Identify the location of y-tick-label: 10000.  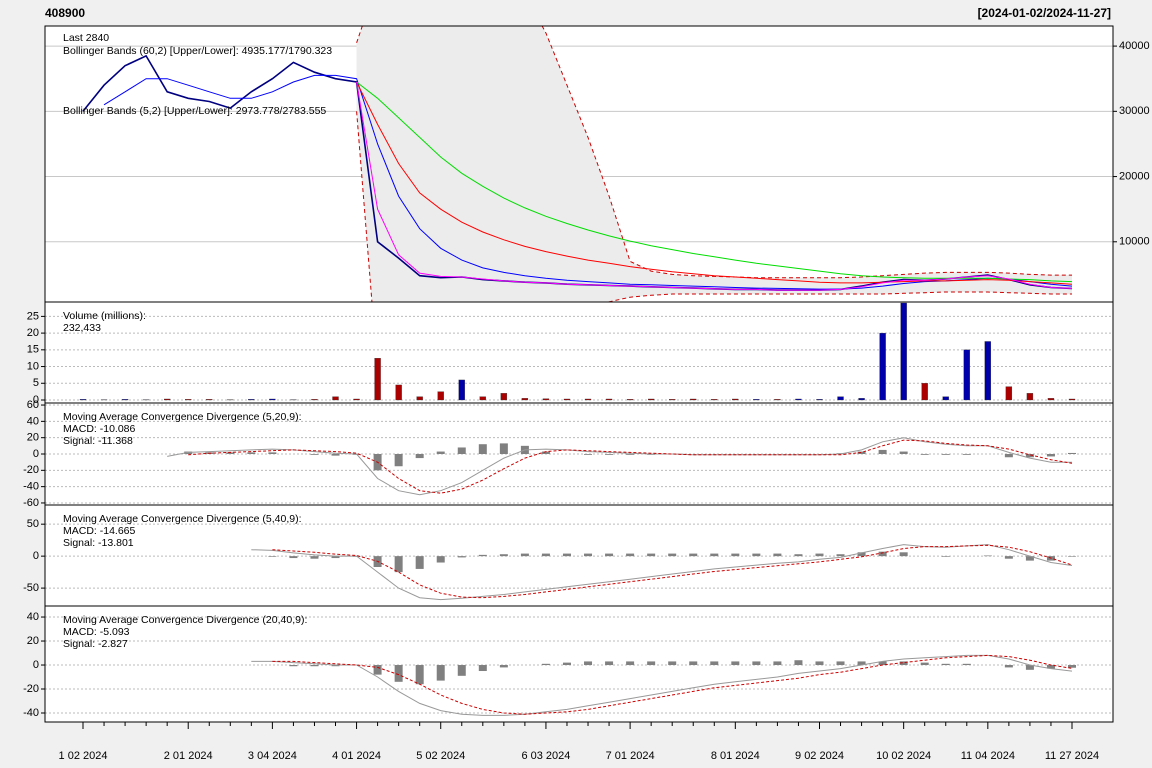
(1134, 242).